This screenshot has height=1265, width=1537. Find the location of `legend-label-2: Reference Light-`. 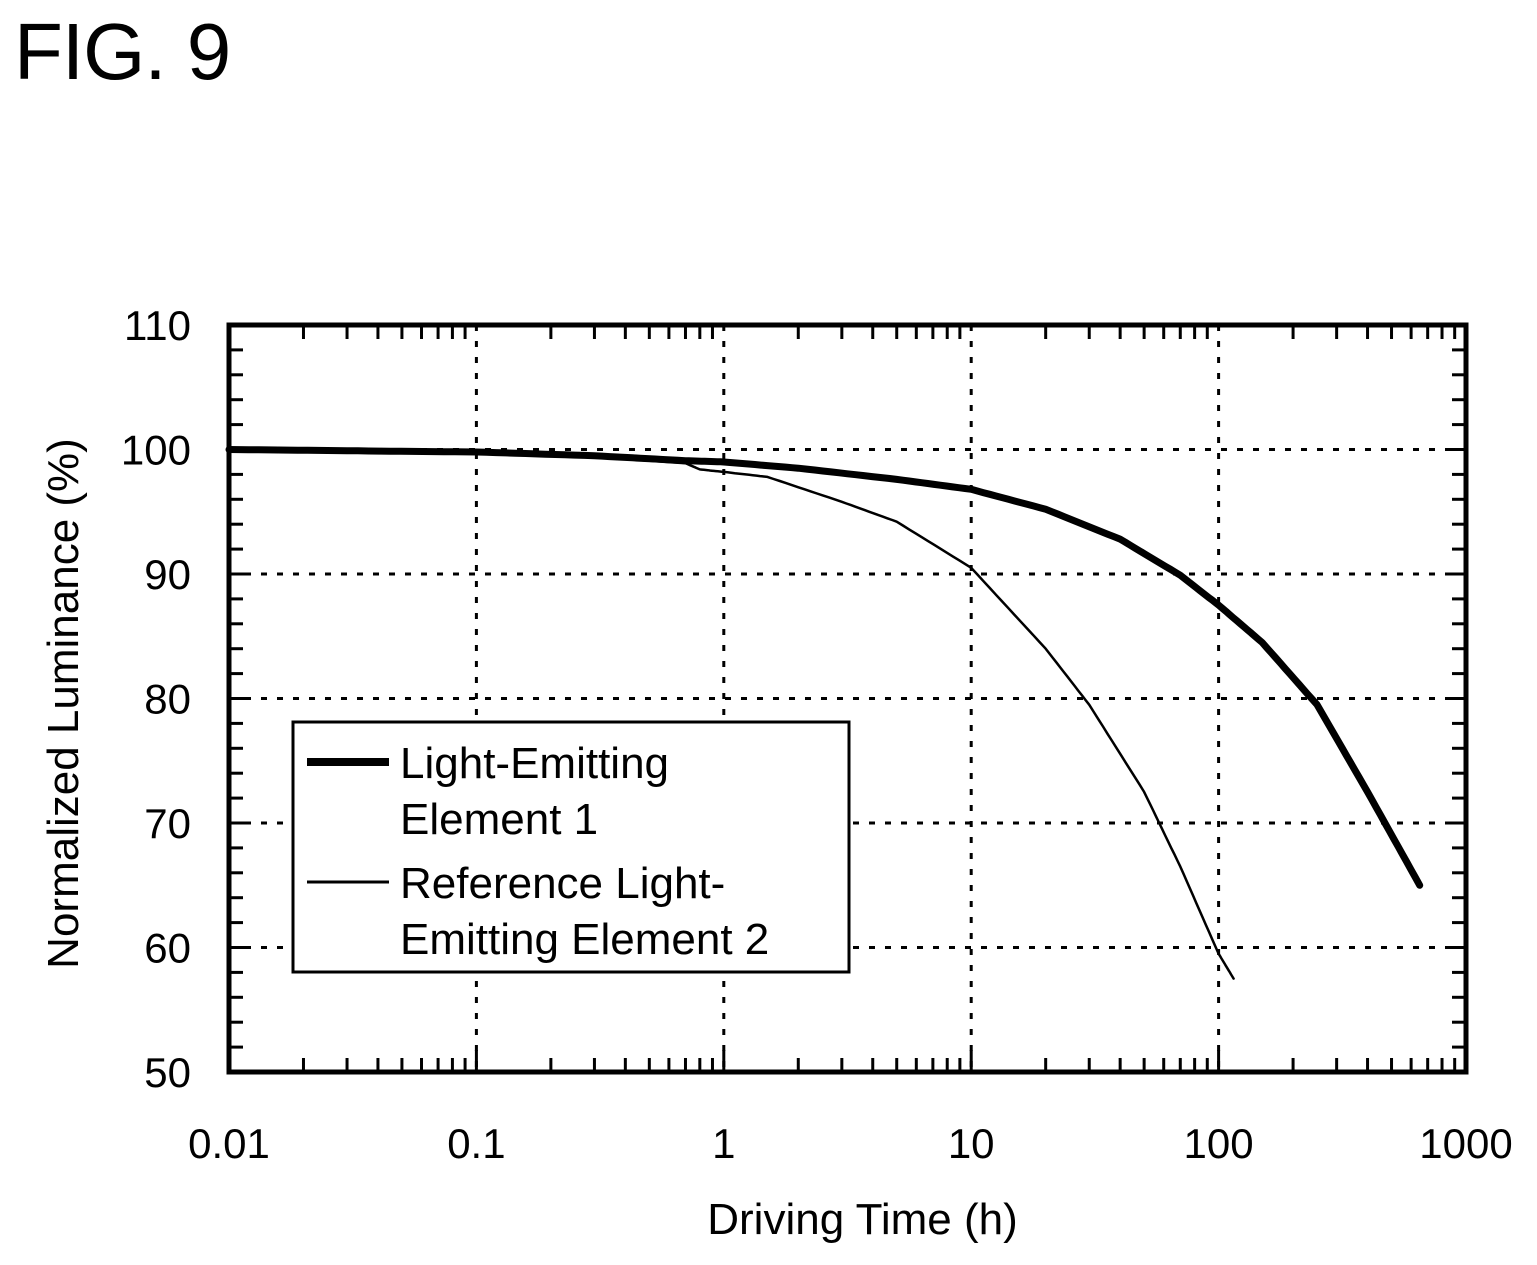

legend-label-2: Reference Light- is located at coordinates (562, 883).